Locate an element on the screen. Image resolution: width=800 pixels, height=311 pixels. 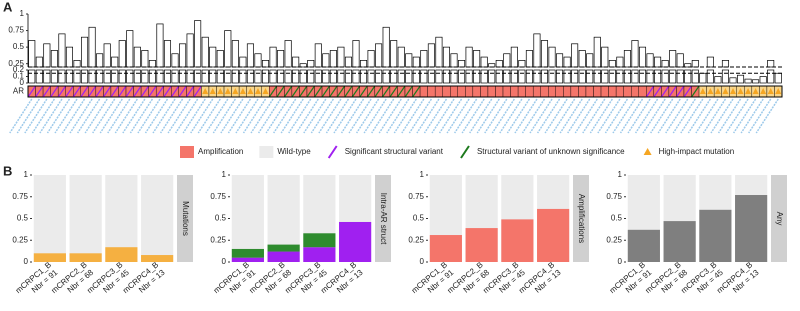
y-tick-label: 0.1 is located at coordinates (19, 76).